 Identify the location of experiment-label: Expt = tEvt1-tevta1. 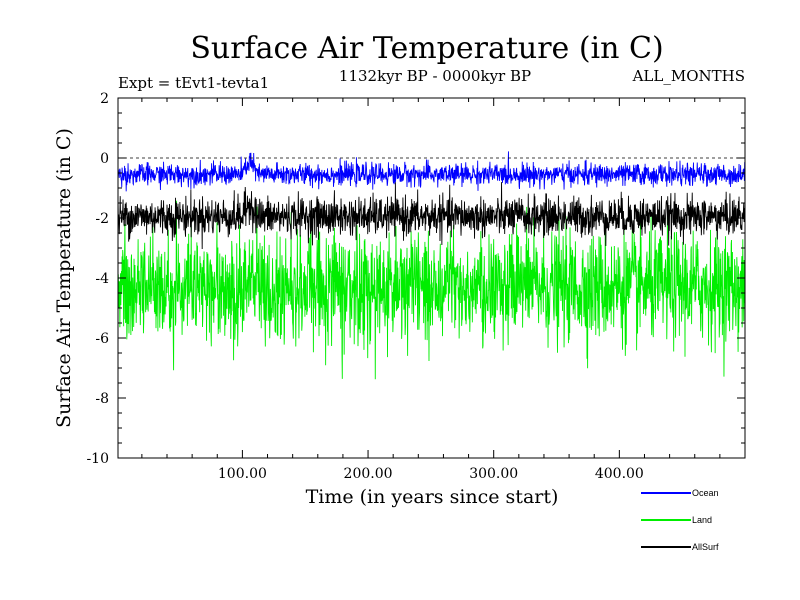
(193, 83).